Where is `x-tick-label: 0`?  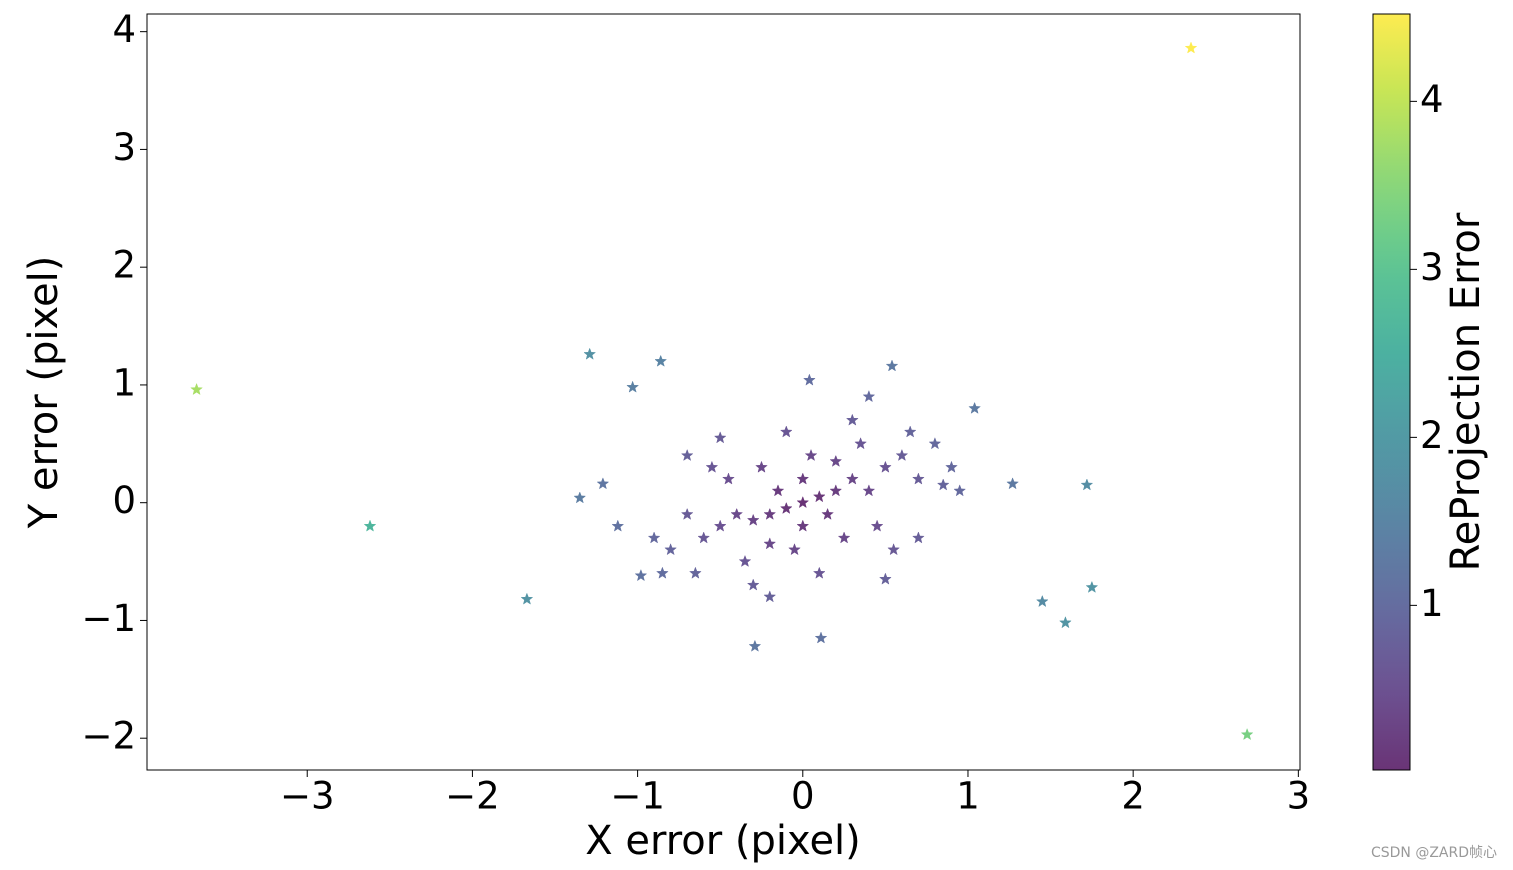
x-tick-label: 0 is located at coordinates (803, 796).